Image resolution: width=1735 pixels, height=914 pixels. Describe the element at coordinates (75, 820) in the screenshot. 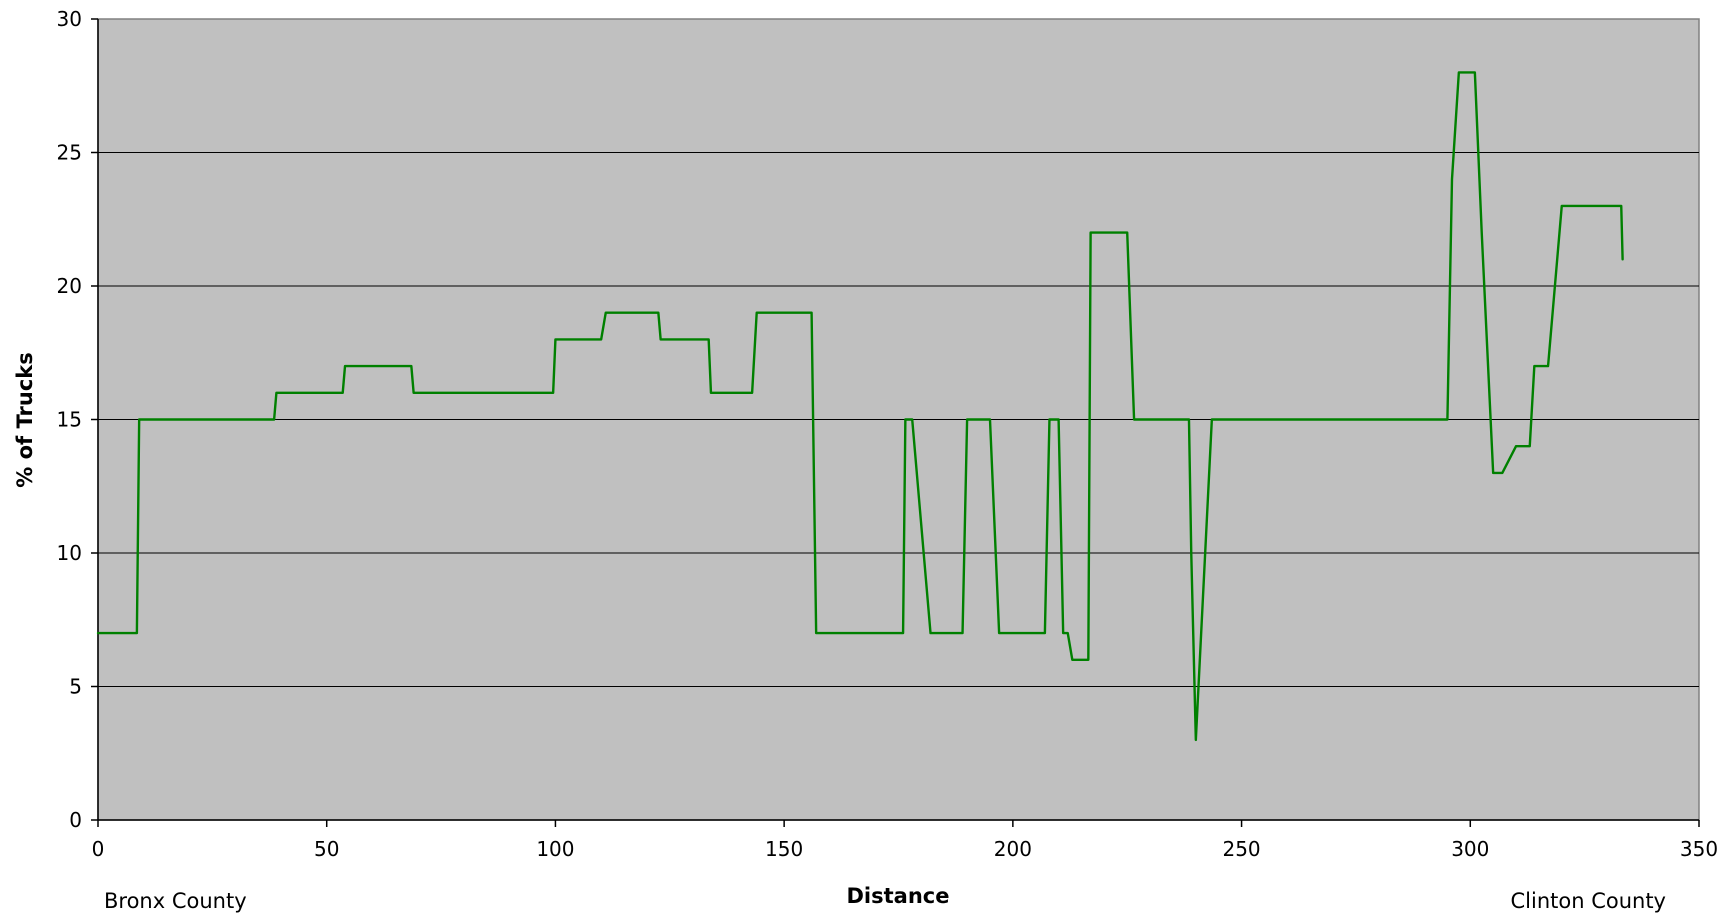

I see `y-tick-label-0: 0` at that location.